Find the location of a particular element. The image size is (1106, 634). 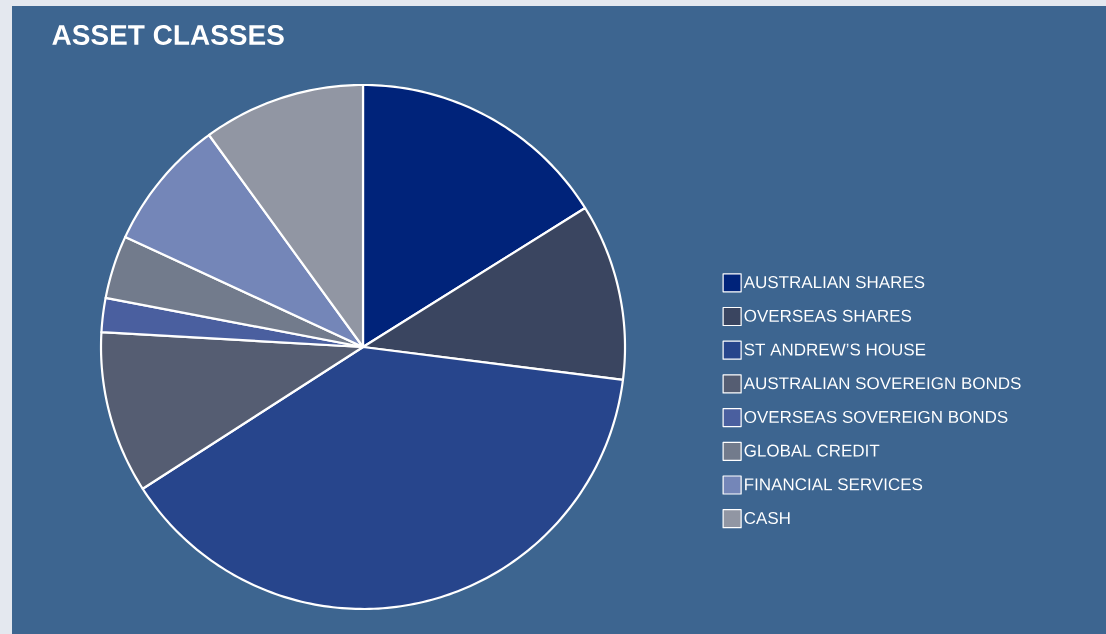

legend-label: OVERSEAS SHARES is located at coordinates (828, 315).